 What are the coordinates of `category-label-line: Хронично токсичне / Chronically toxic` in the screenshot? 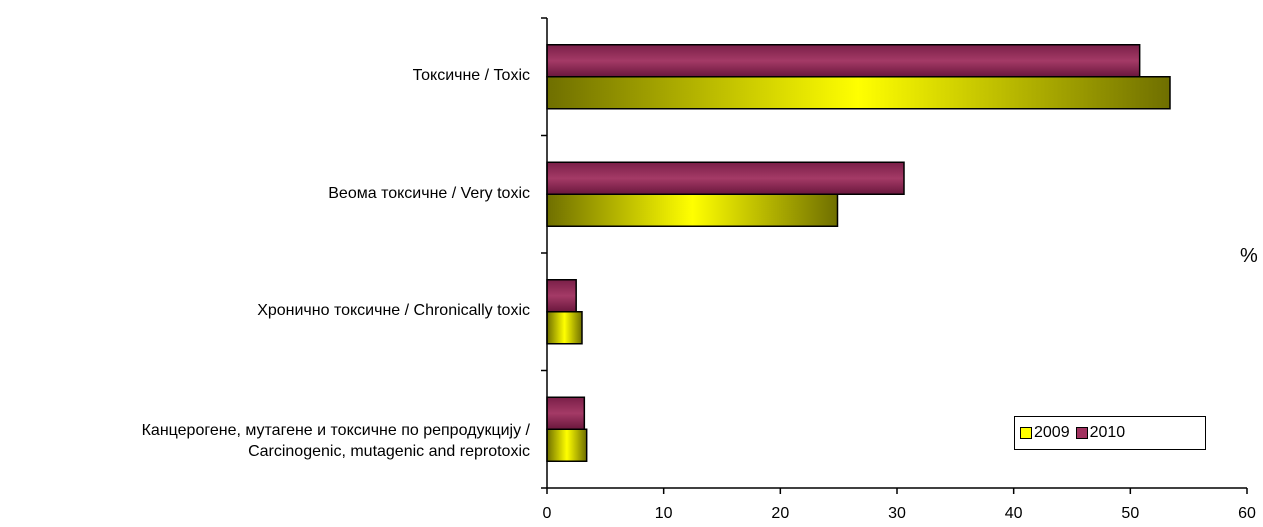 It's located at (393, 311).